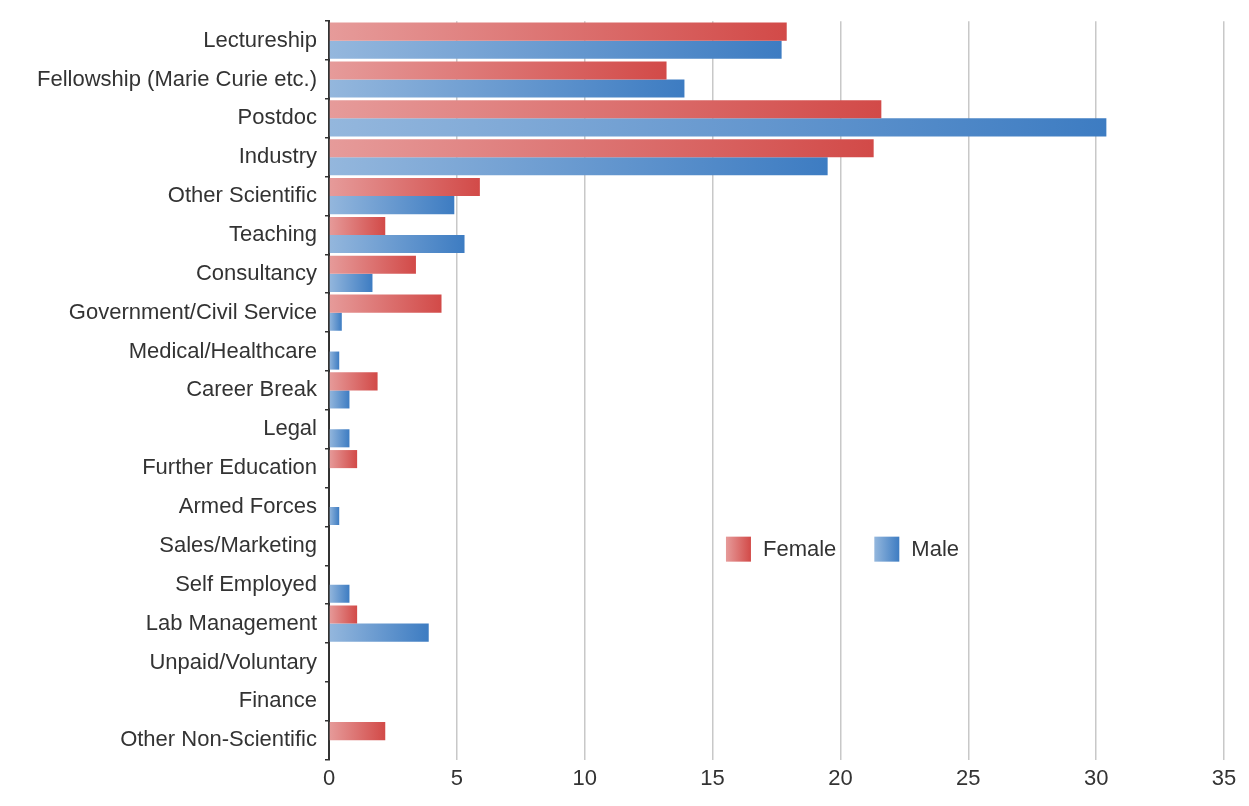 Image resolution: width=1249 pixels, height=806 pixels. I want to click on y-tick-label: Government/Civil Service, so click(192, 311).